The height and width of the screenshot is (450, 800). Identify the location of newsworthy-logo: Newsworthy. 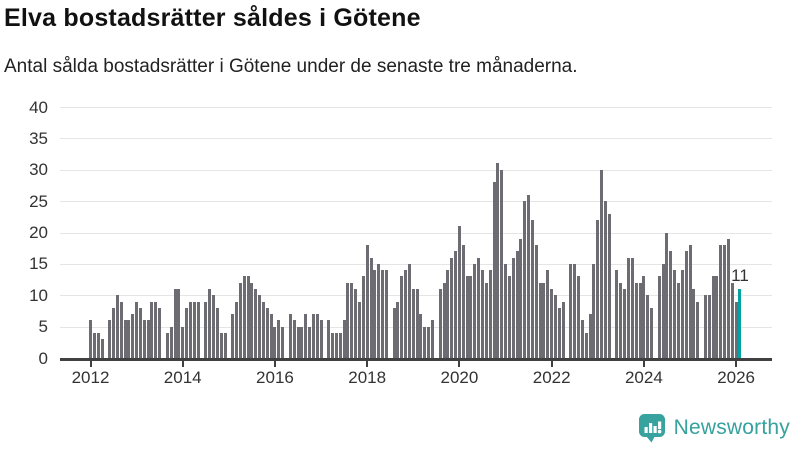
(714, 428).